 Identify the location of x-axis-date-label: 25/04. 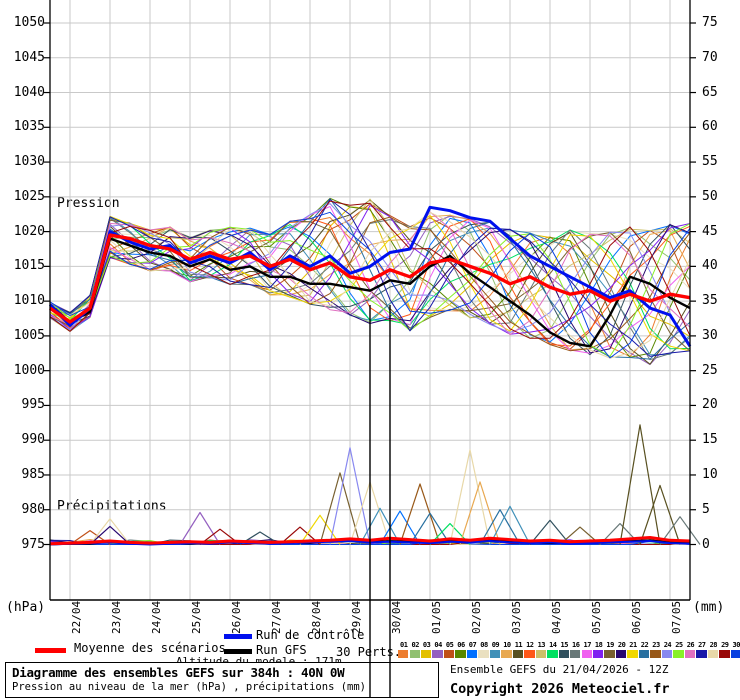
(196, 617).